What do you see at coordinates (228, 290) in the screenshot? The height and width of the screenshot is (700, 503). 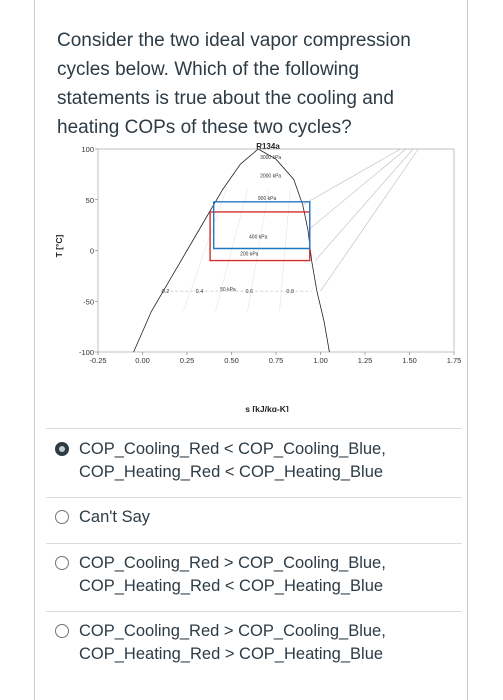 I see `isobar-label: 50 kPa` at bounding box center [228, 290].